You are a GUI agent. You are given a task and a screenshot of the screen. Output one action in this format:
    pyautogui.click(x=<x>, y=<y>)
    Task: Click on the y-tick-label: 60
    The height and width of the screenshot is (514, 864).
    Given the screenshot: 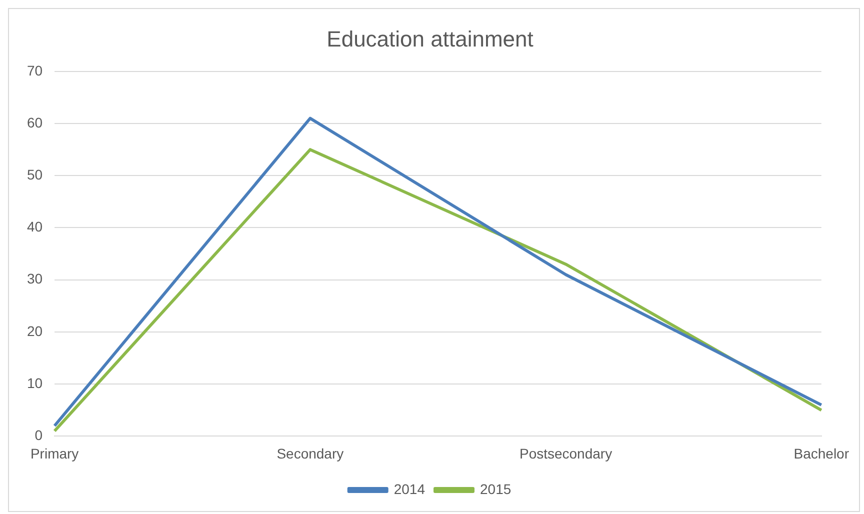 What is the action you would take?
    pyautogui.click(x=34, y=122)
    